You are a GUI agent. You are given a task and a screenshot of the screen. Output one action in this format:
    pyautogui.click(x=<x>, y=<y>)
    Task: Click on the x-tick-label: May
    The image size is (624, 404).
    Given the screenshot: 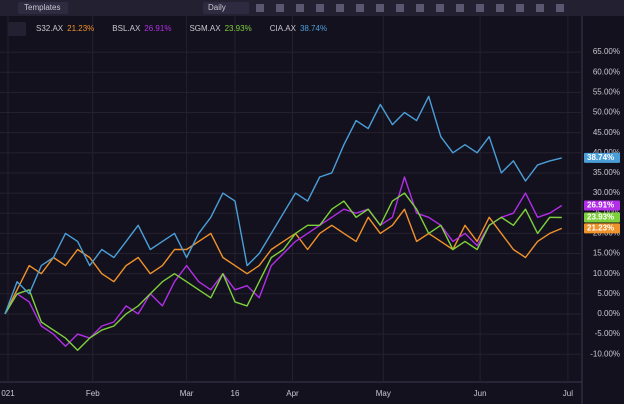 What is the action you would take?
    pyautogui.click(x=383, y=393)
    